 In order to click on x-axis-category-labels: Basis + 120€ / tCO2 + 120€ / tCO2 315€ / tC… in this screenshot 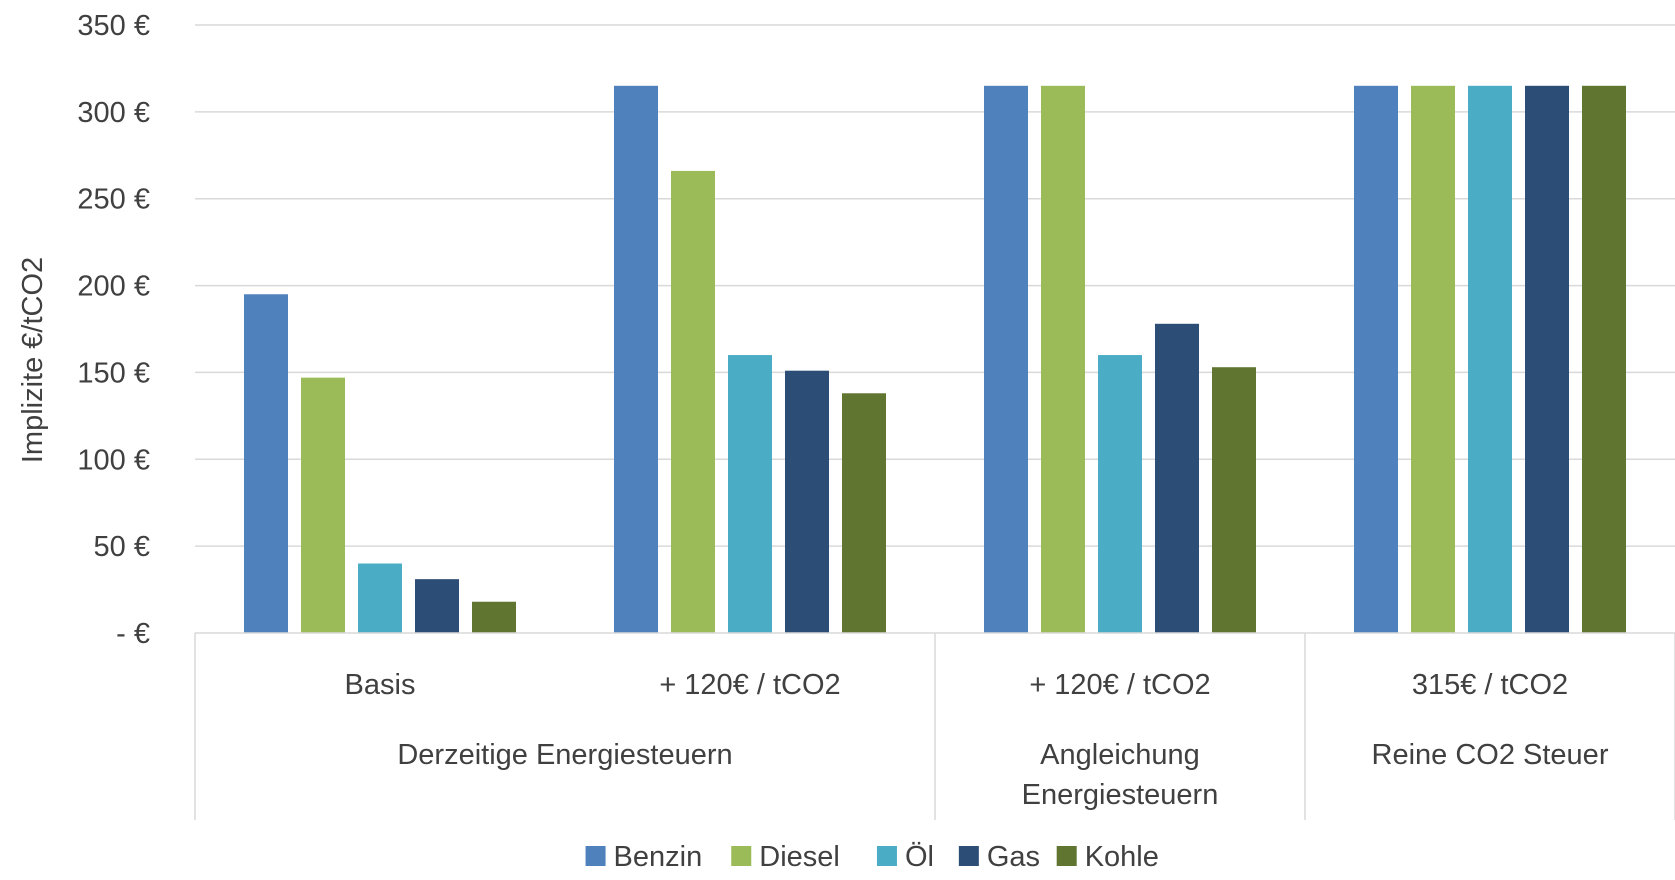, I will do `click(957, 685)`.